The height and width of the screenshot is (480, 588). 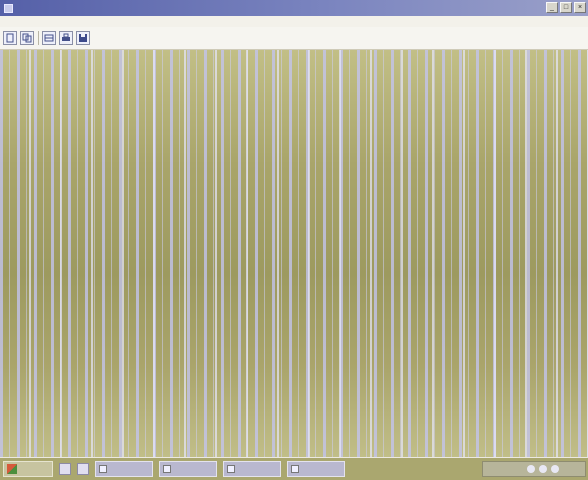 I want to click on taskbar, so click(x=294, y=469).